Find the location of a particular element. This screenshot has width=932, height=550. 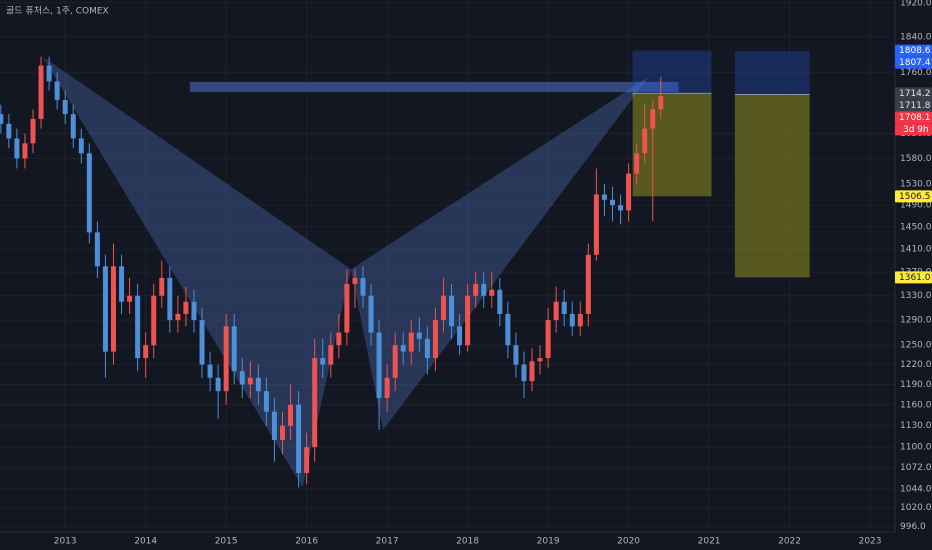

y-tick-label: 1190.0 is located at coordinates (916, 385).